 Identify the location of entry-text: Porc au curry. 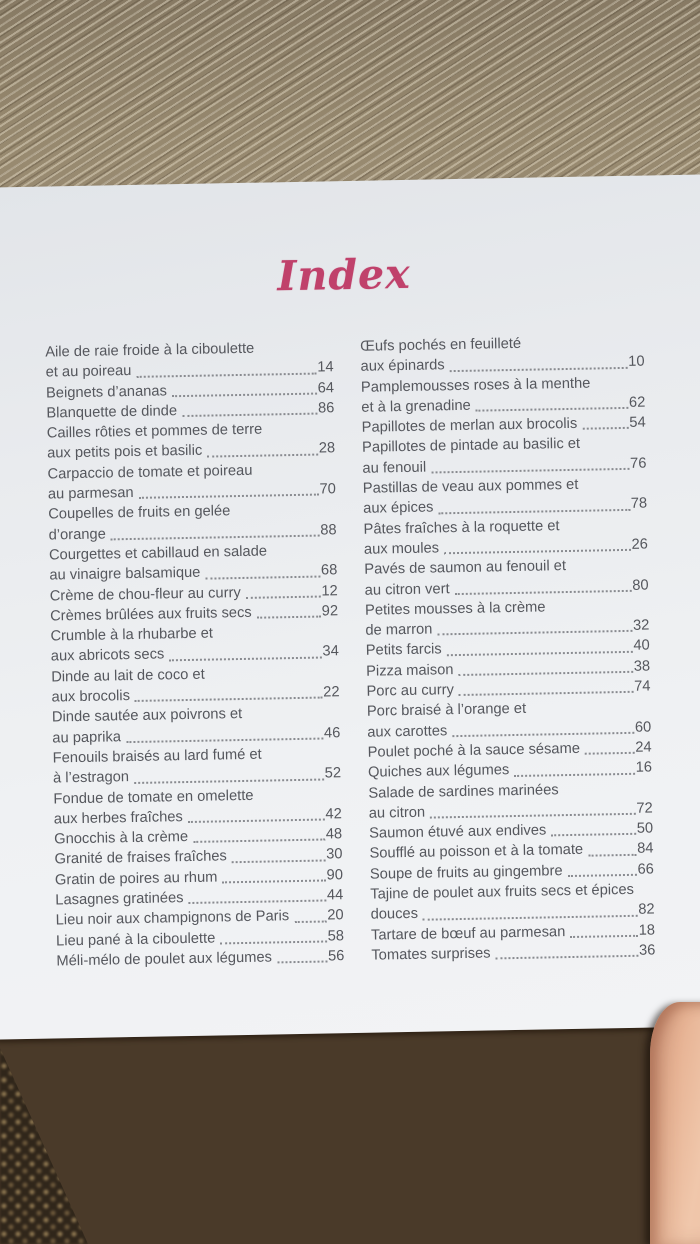
(410, 691).